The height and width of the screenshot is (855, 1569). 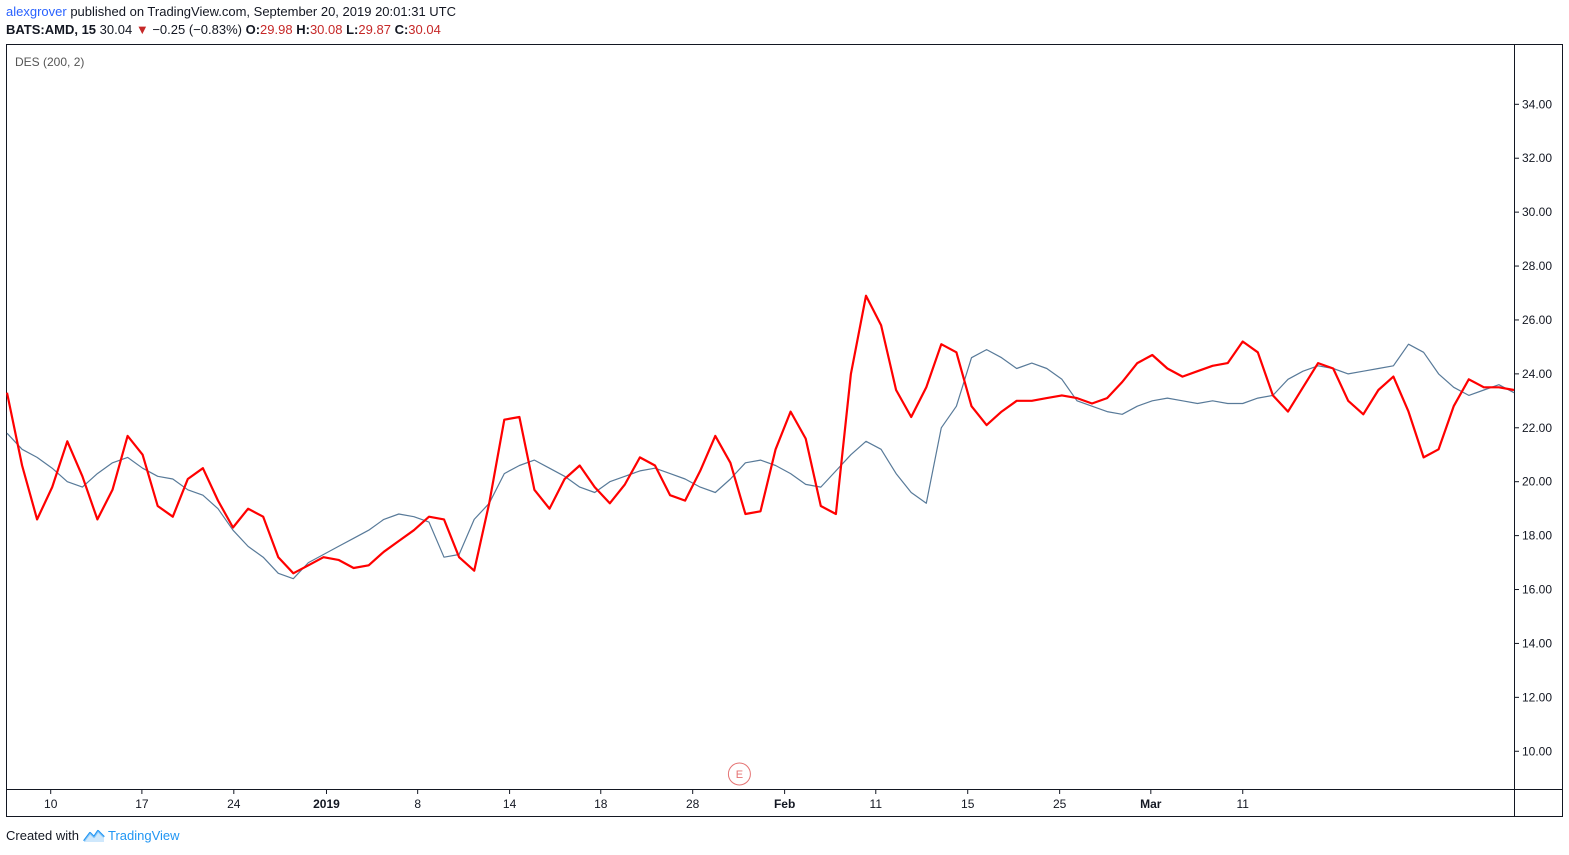 I want to click on x-tick-label: 15, so click(x=968, y=804).